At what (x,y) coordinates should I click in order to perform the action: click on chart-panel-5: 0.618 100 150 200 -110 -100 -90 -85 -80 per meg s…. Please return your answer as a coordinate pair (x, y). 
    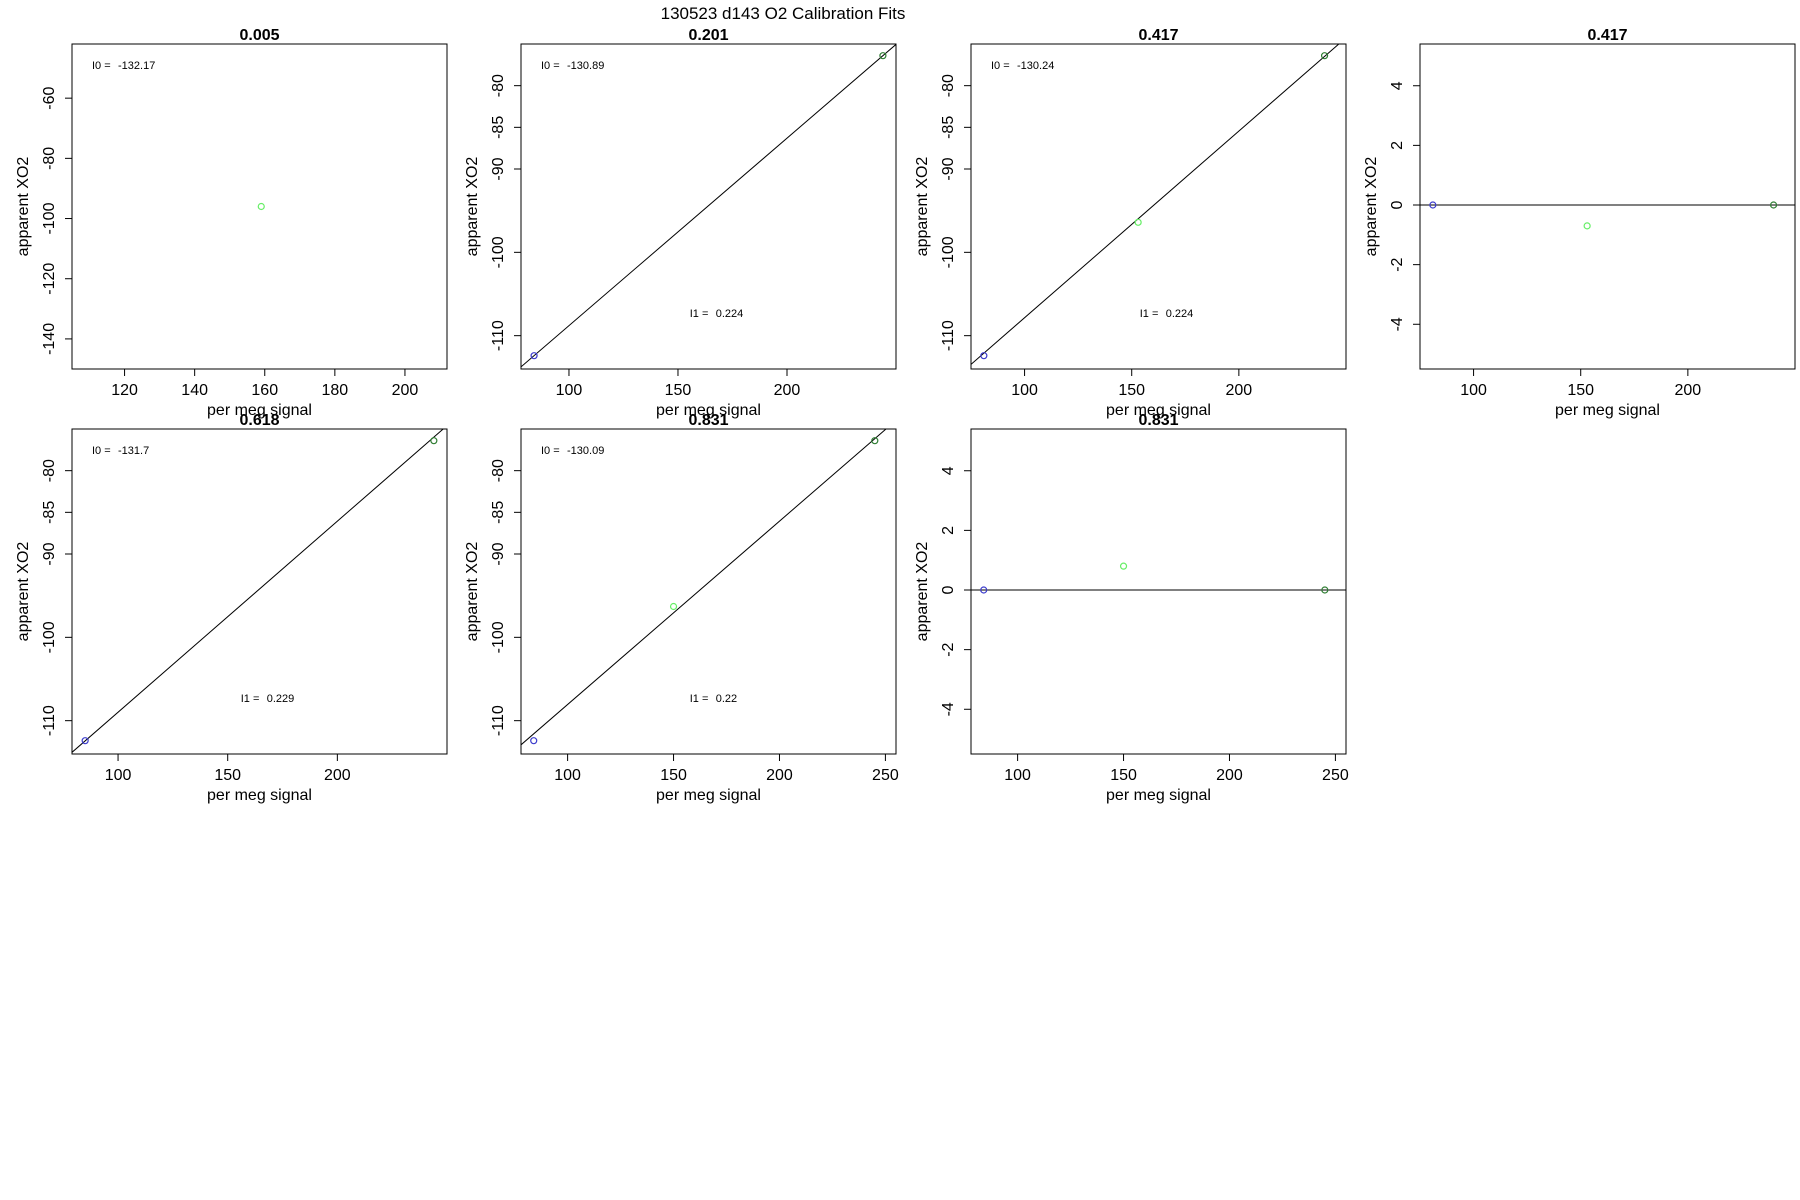
    Looking at the image, I should click on (231, 608).